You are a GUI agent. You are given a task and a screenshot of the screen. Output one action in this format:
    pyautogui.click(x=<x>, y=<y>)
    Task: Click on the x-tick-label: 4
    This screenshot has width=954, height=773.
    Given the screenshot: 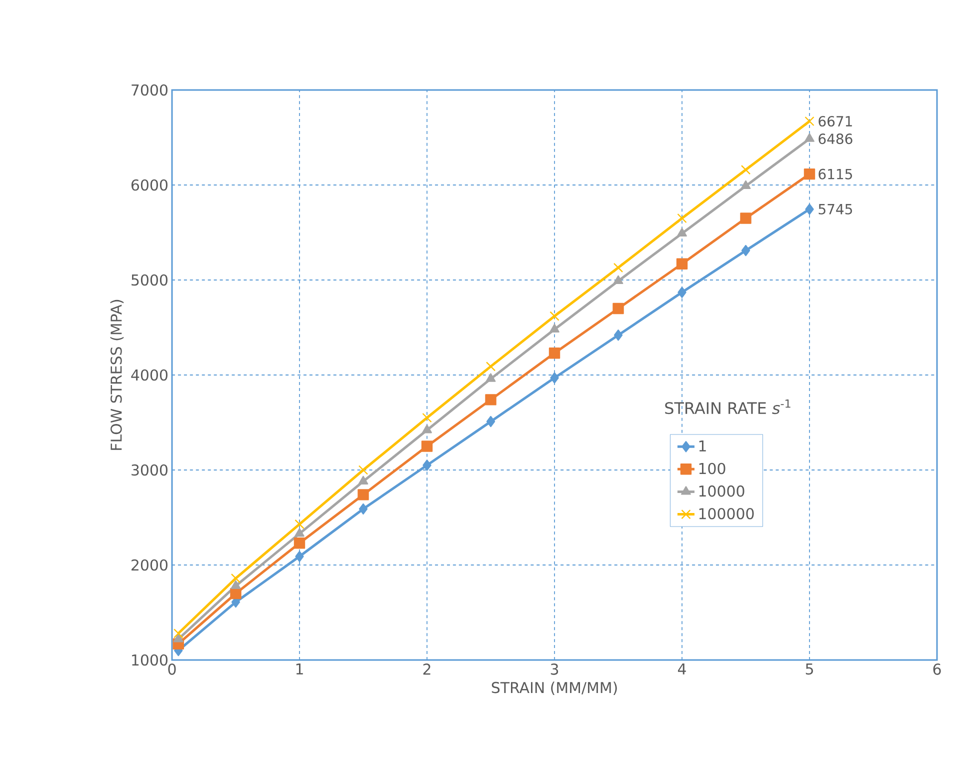 What is the action you would take?
    pyautogui.click(x=682, y=669)
    